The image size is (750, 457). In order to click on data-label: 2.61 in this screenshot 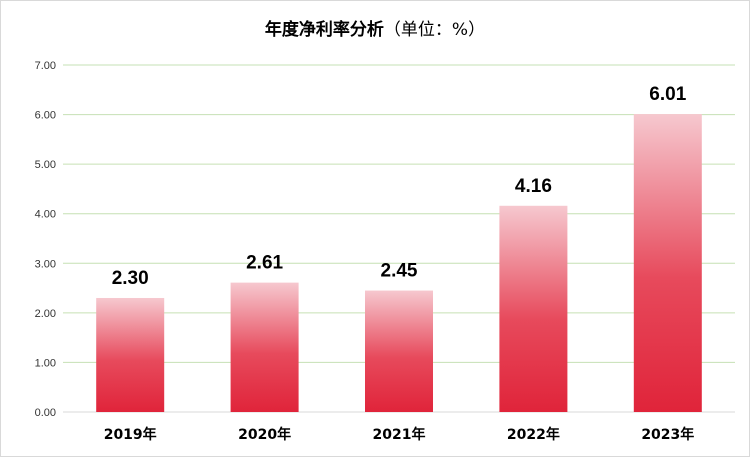, I will do `click(264, 263)`.